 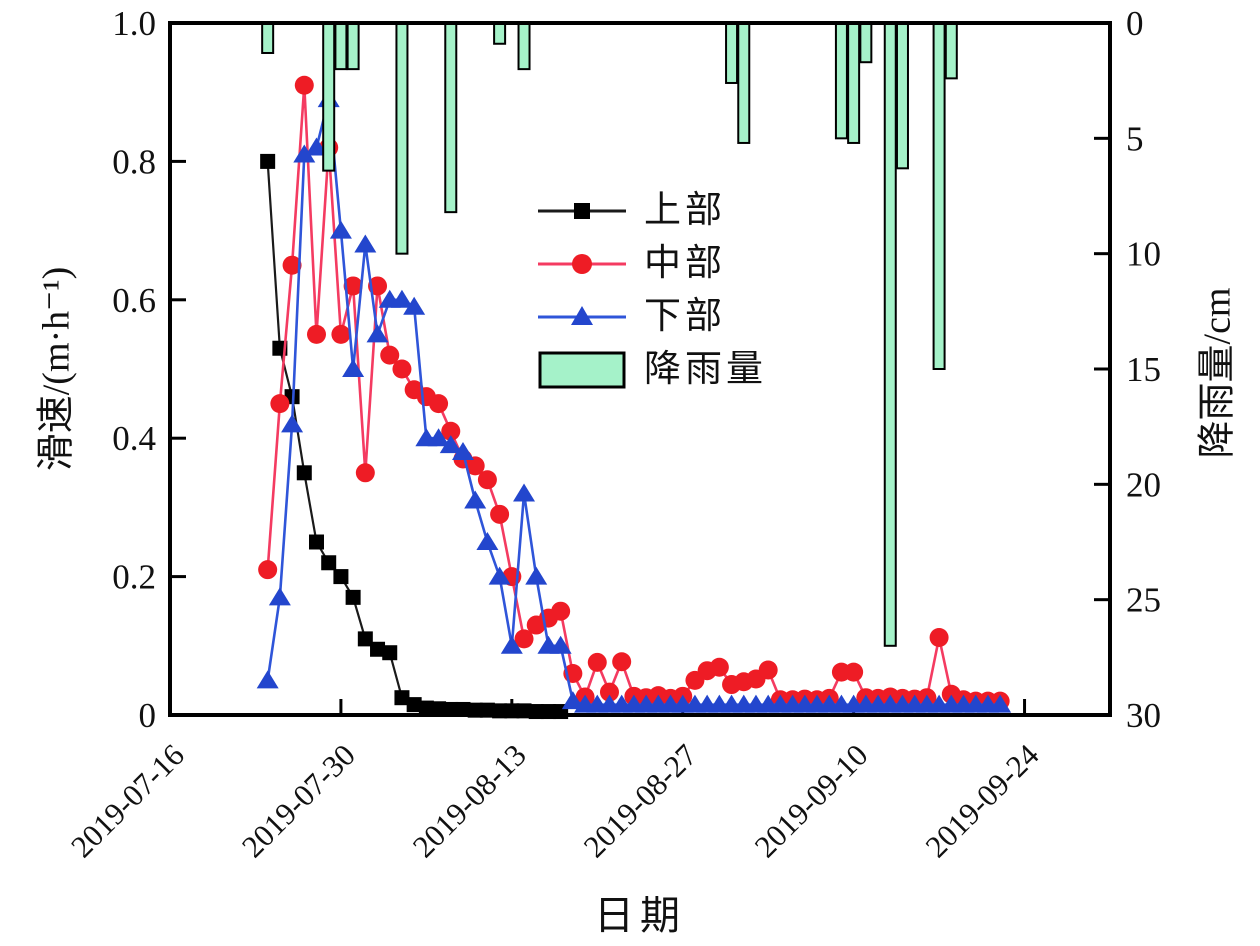 I want to click on y-right-tick-label: 15, so click(x=1143, y=369).